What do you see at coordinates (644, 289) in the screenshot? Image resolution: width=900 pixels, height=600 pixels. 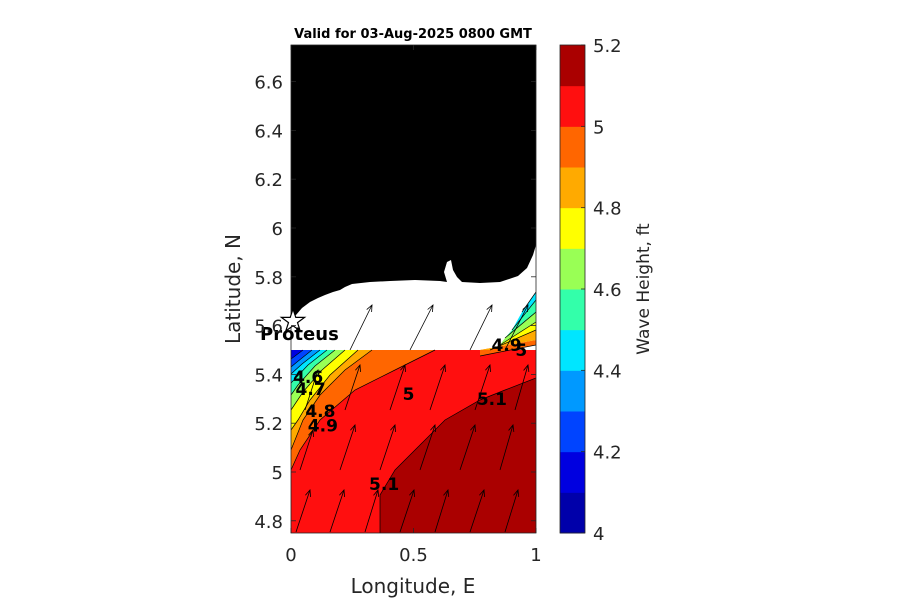 I see `colorbar-label: Wave Height, ft` at bounding box center [644, 289].